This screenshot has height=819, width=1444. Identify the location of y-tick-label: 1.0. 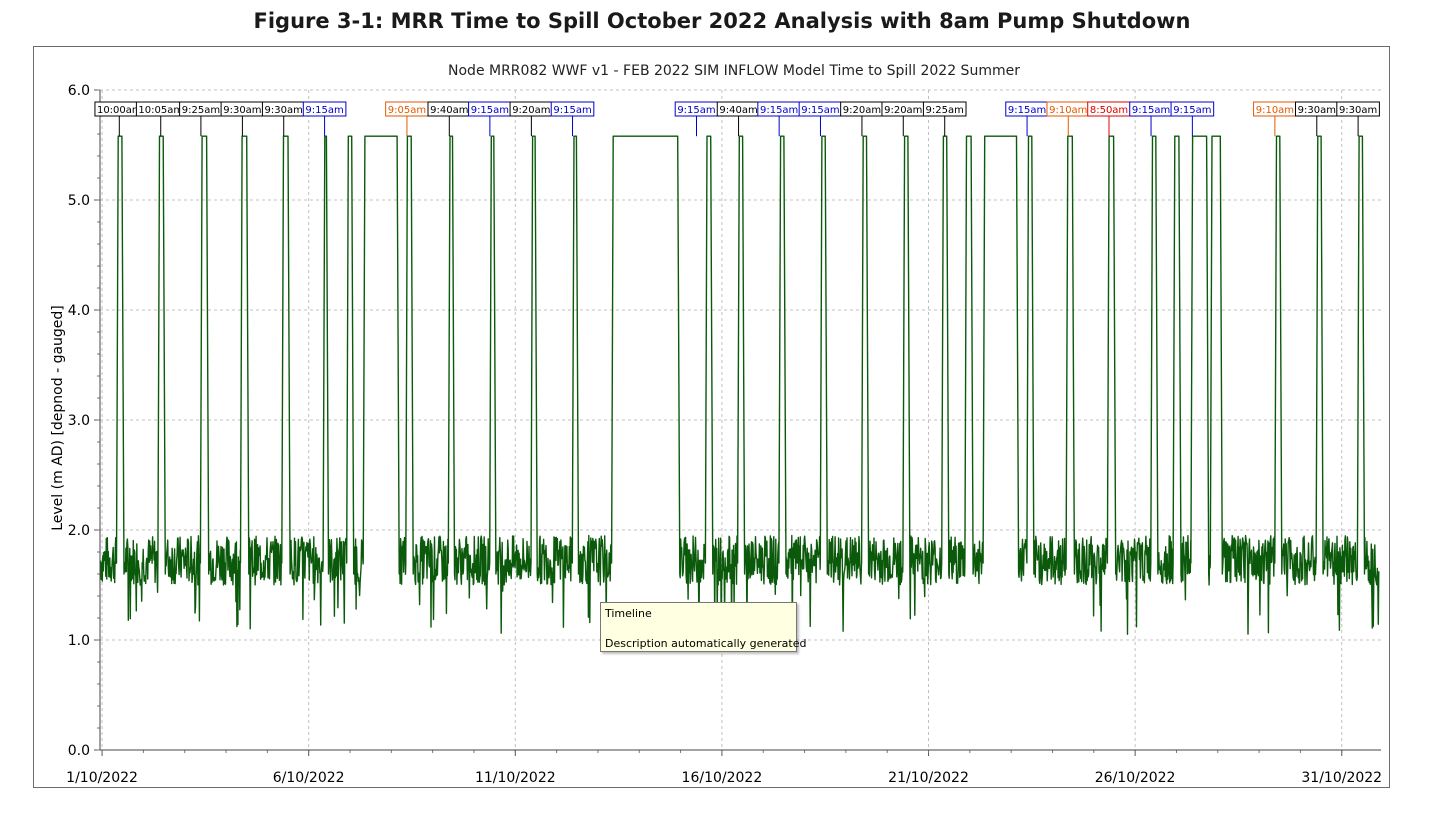
(79, 641).